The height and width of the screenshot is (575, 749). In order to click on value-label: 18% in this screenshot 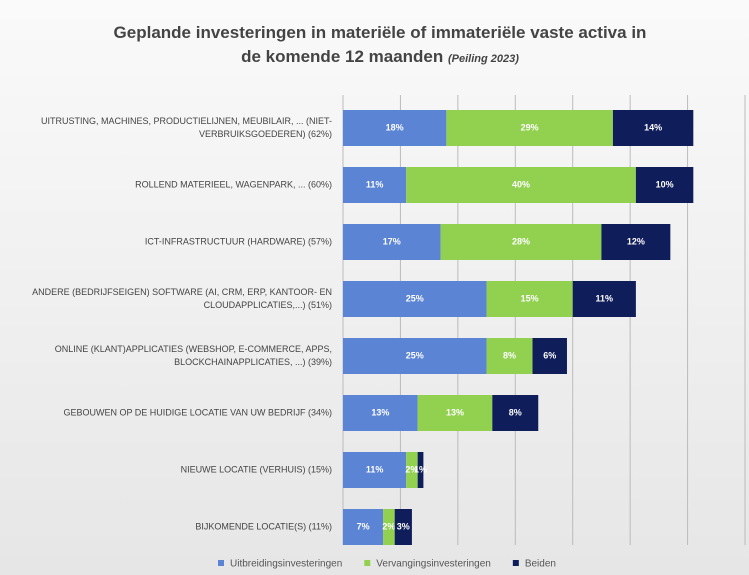, I will do `click(395, 127)`.